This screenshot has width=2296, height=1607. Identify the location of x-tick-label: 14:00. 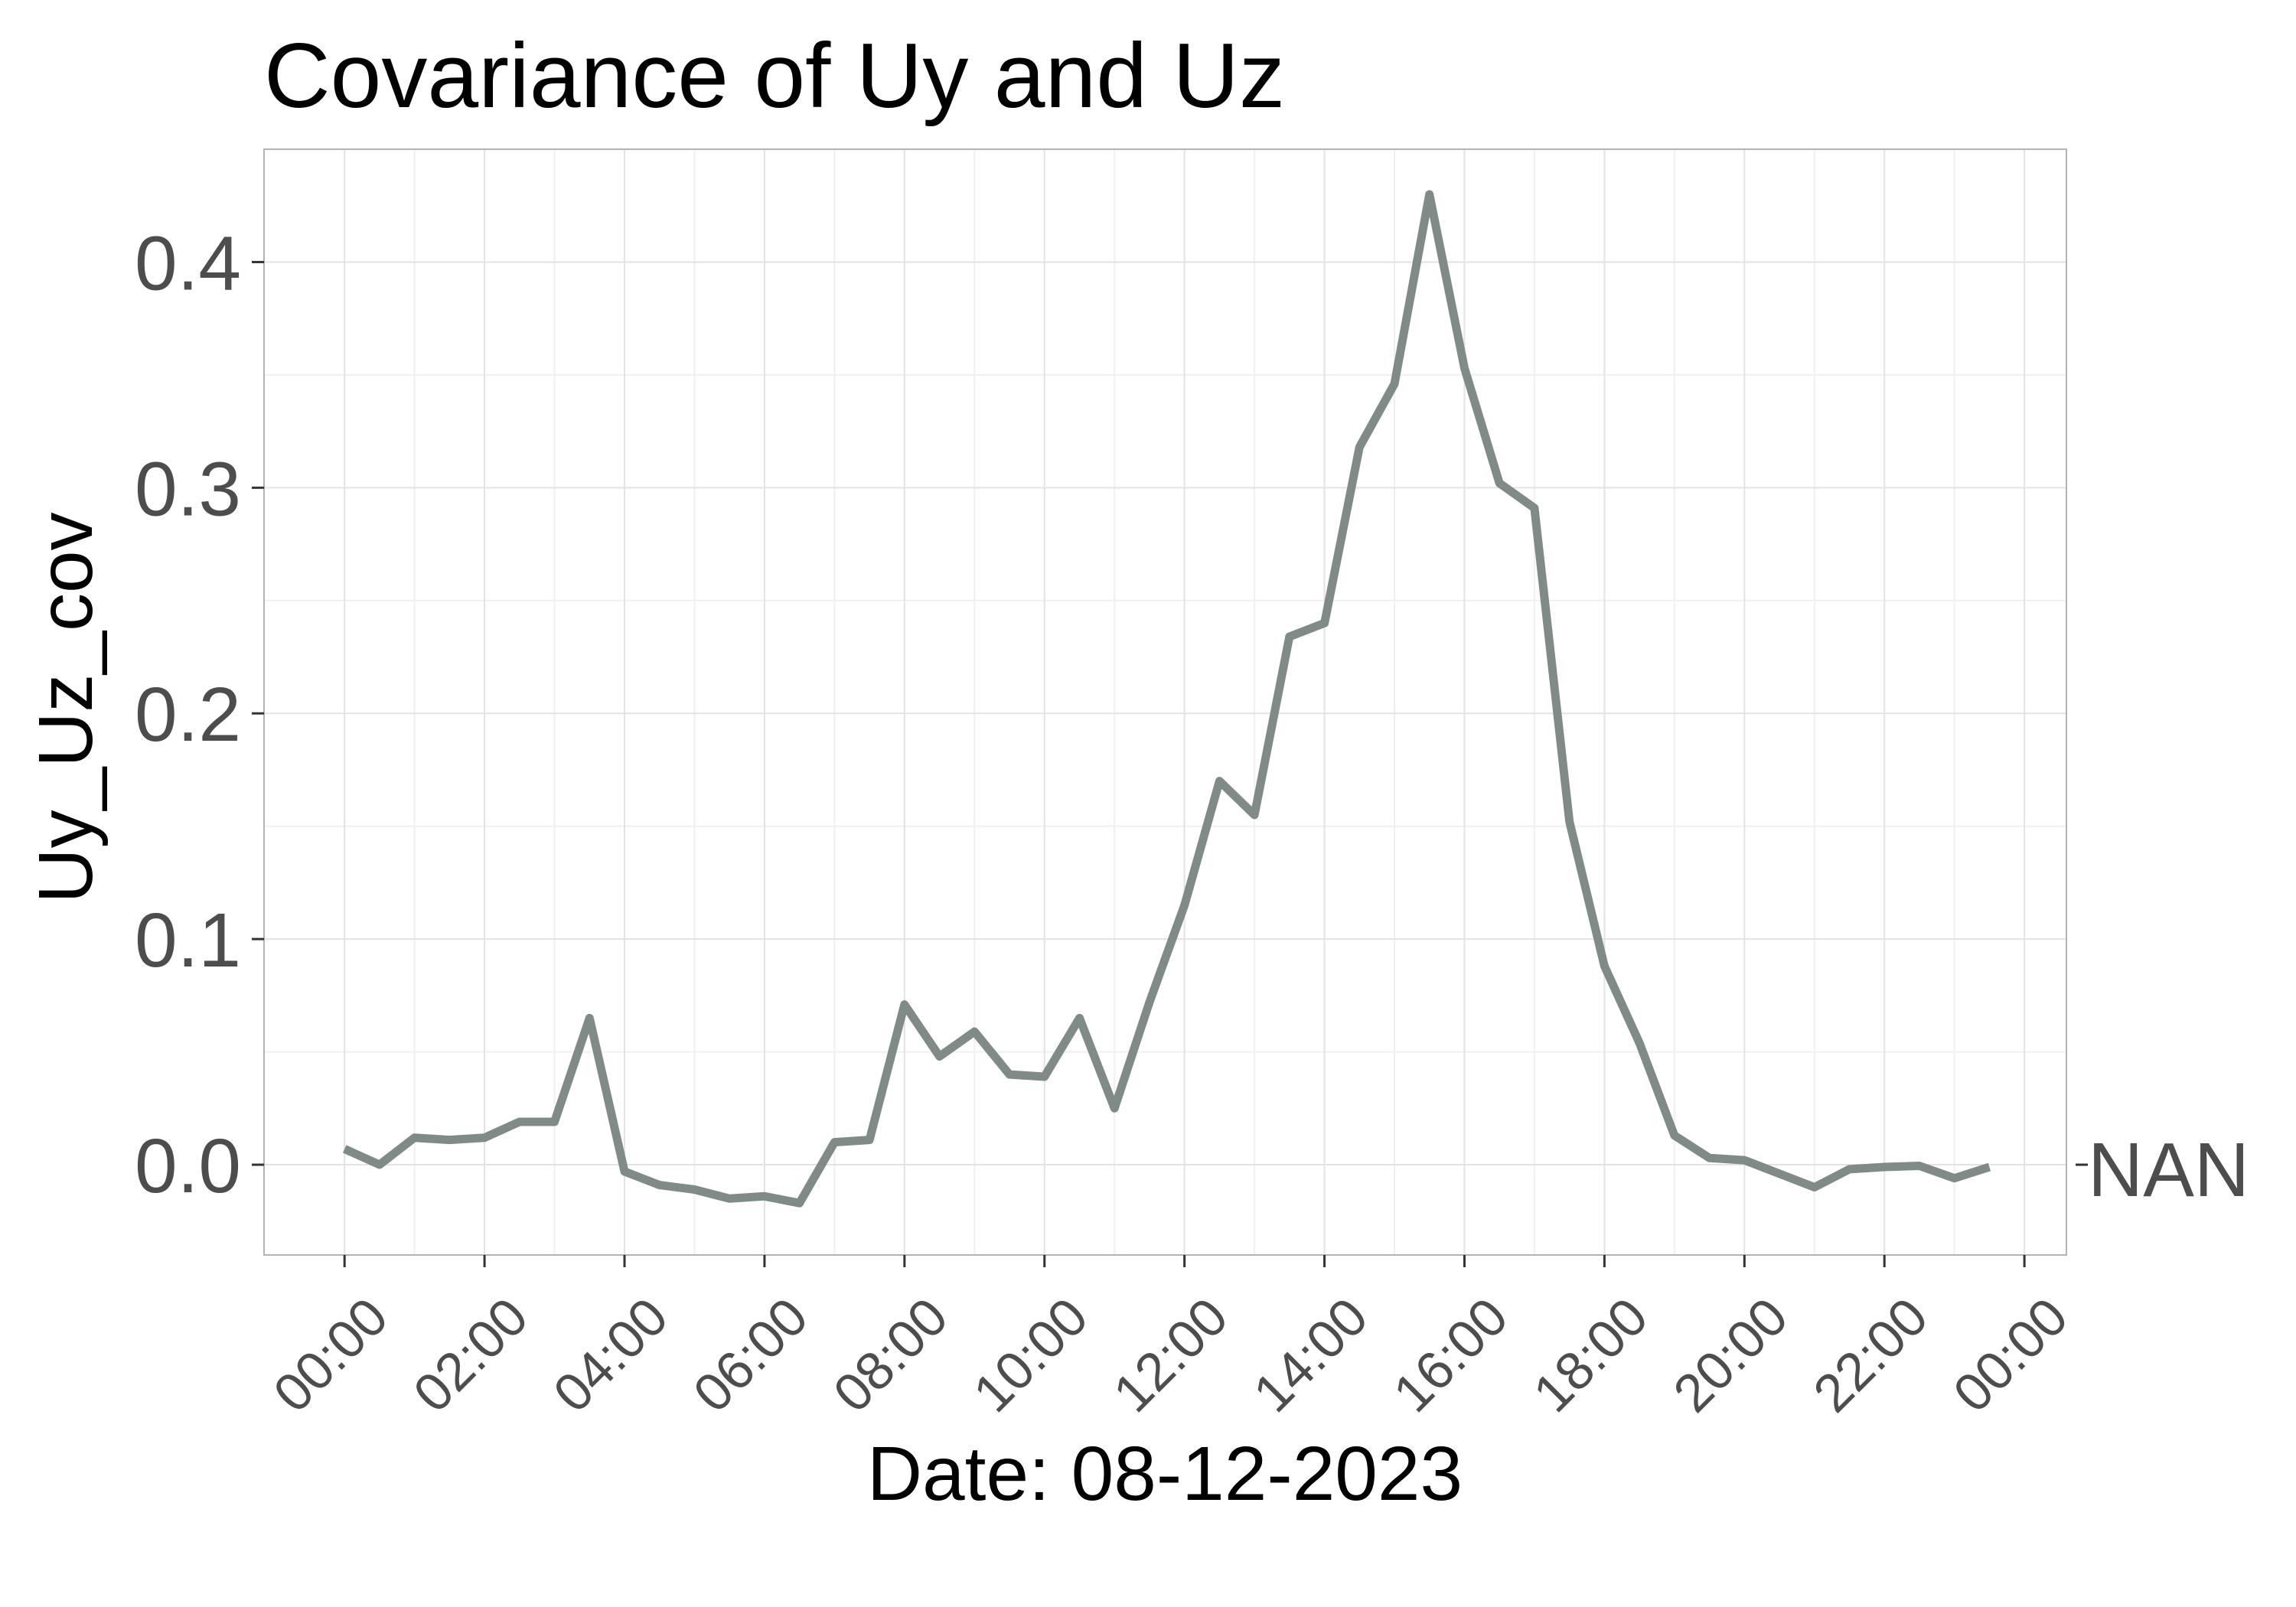
(1310, 1354).